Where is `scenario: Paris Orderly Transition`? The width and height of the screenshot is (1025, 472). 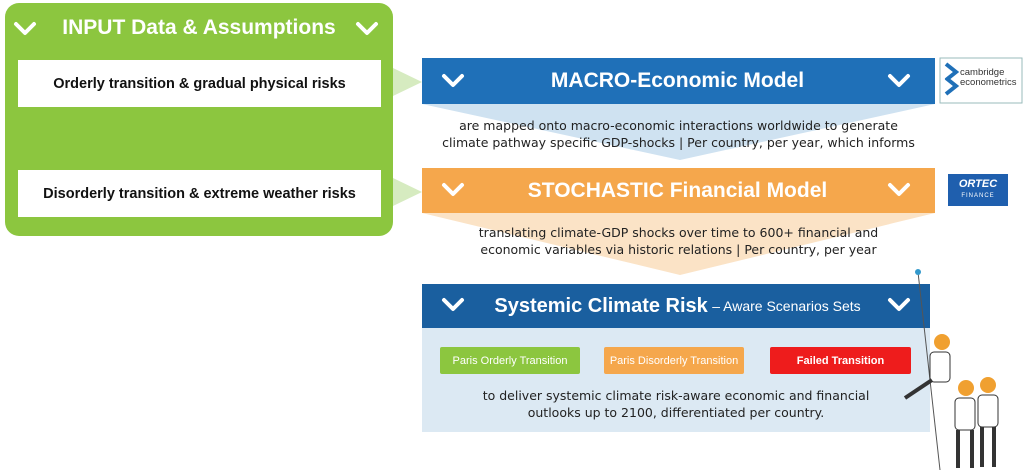 scenario: Paris Orderly Transition is located at coordinates (510, 360).